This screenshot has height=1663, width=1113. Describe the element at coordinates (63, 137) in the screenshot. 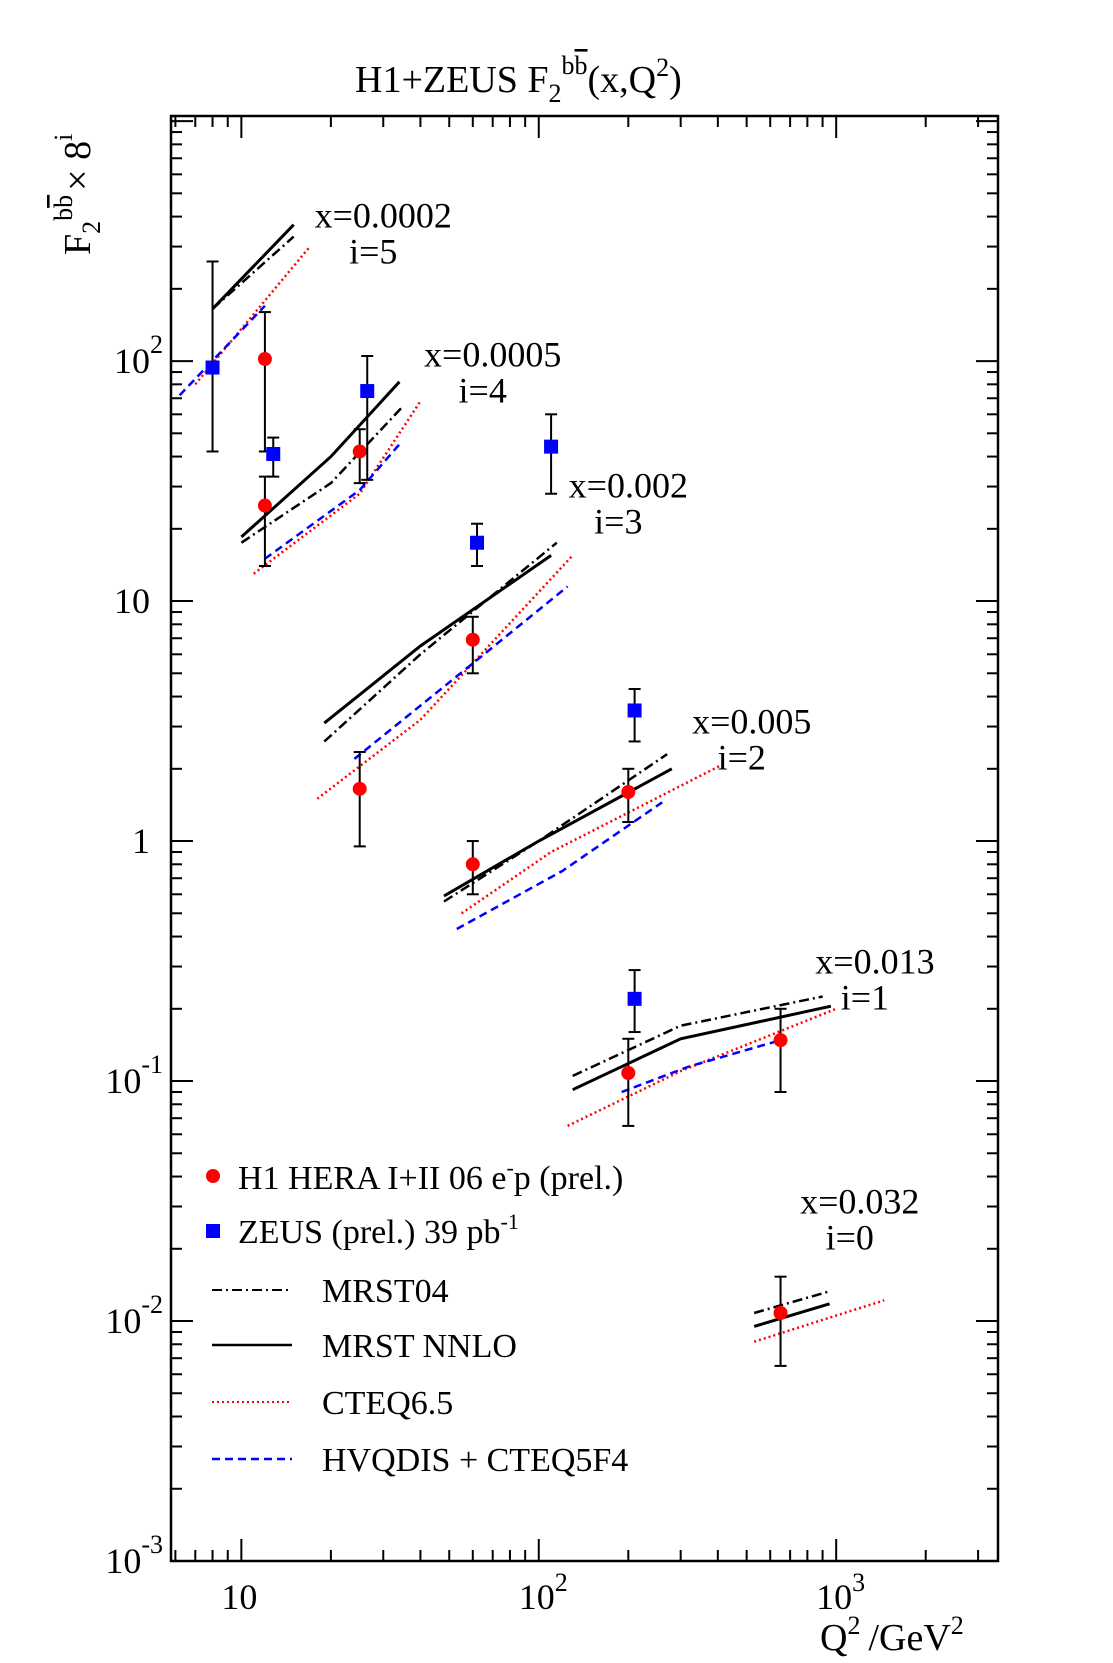

I see `ylabel-exp: i` at that location.